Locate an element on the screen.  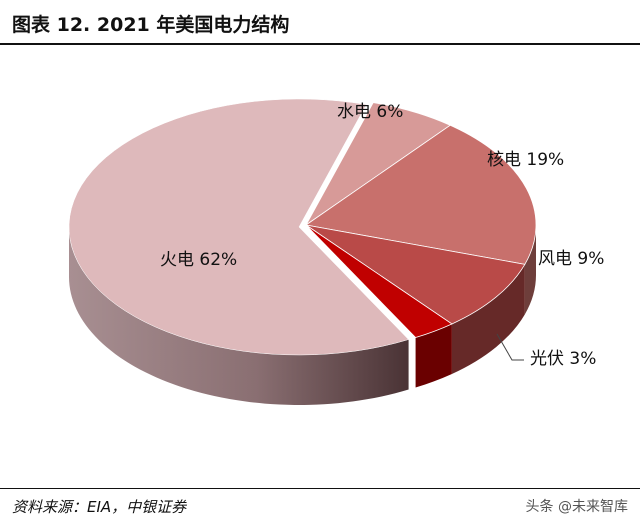
slice-label-hydro: 水电 6% is located at coordinates (370, 112).